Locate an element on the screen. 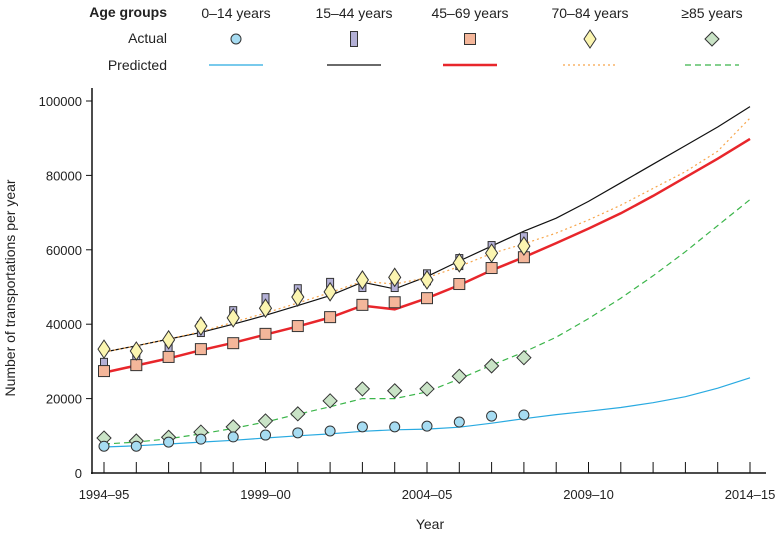 The image size is (780, 540). x-tick-label: 2004–05 is located at coordinates (427, 494).